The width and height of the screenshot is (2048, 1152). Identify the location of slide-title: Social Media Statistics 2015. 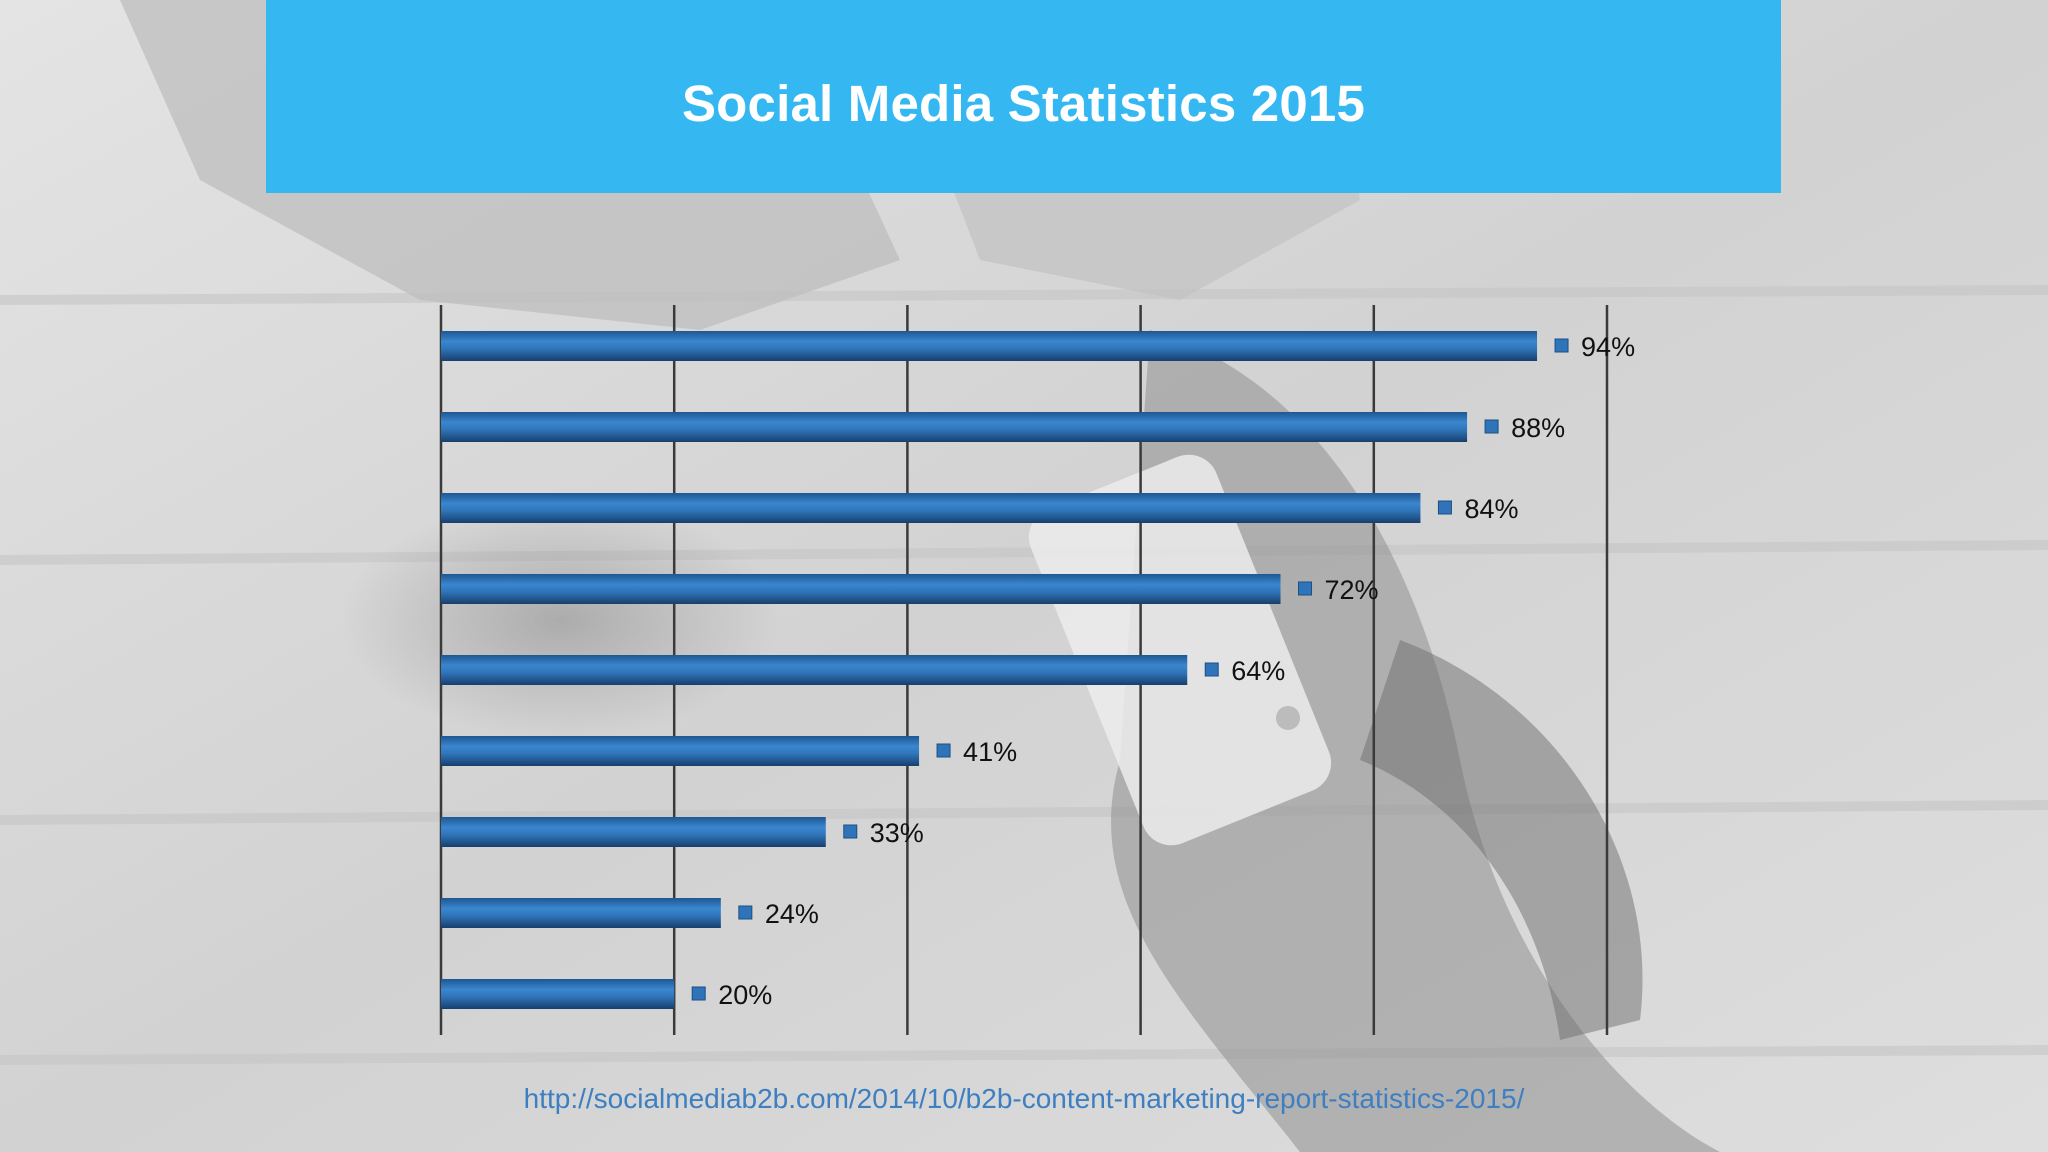
(1023, 103).